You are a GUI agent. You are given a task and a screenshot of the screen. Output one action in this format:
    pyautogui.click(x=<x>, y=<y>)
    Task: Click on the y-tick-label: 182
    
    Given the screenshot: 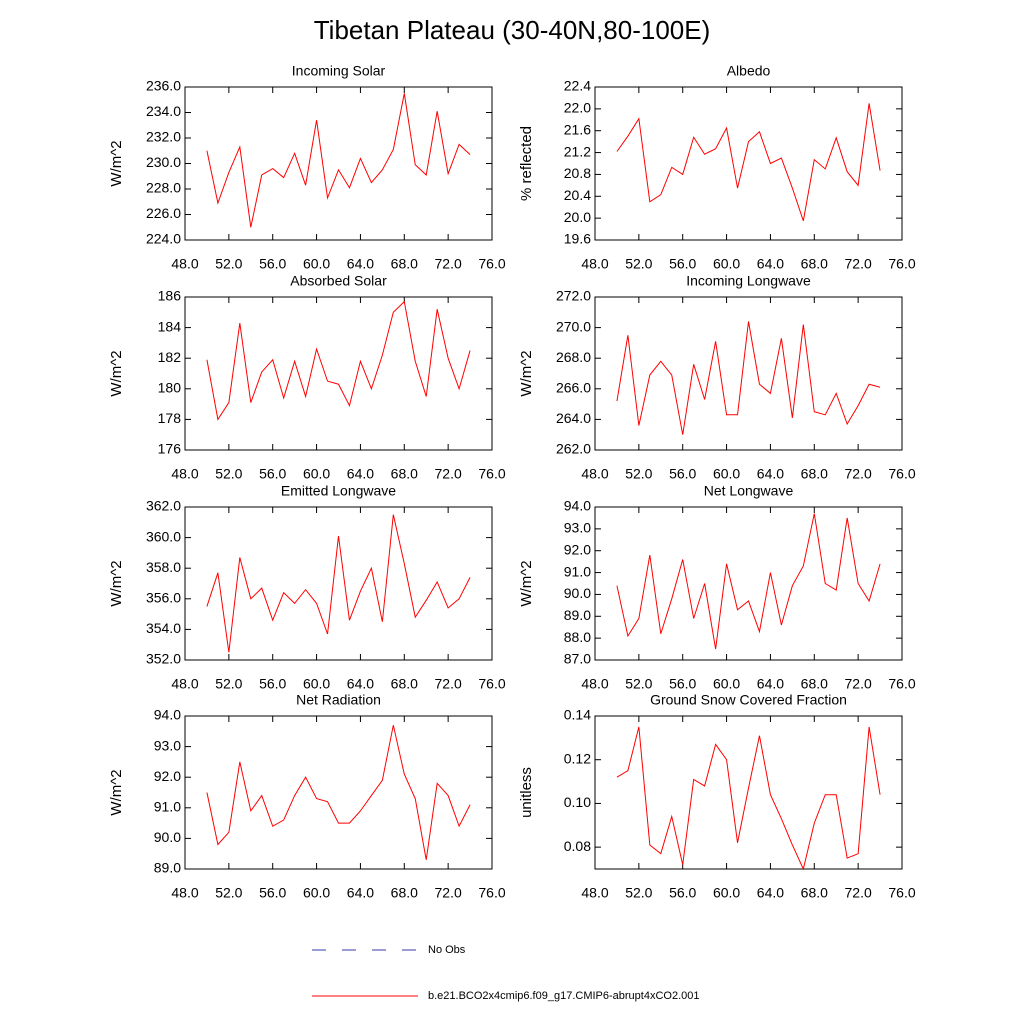 What is the action you would take?
    pyautogui.click(x=170, y=357)
    